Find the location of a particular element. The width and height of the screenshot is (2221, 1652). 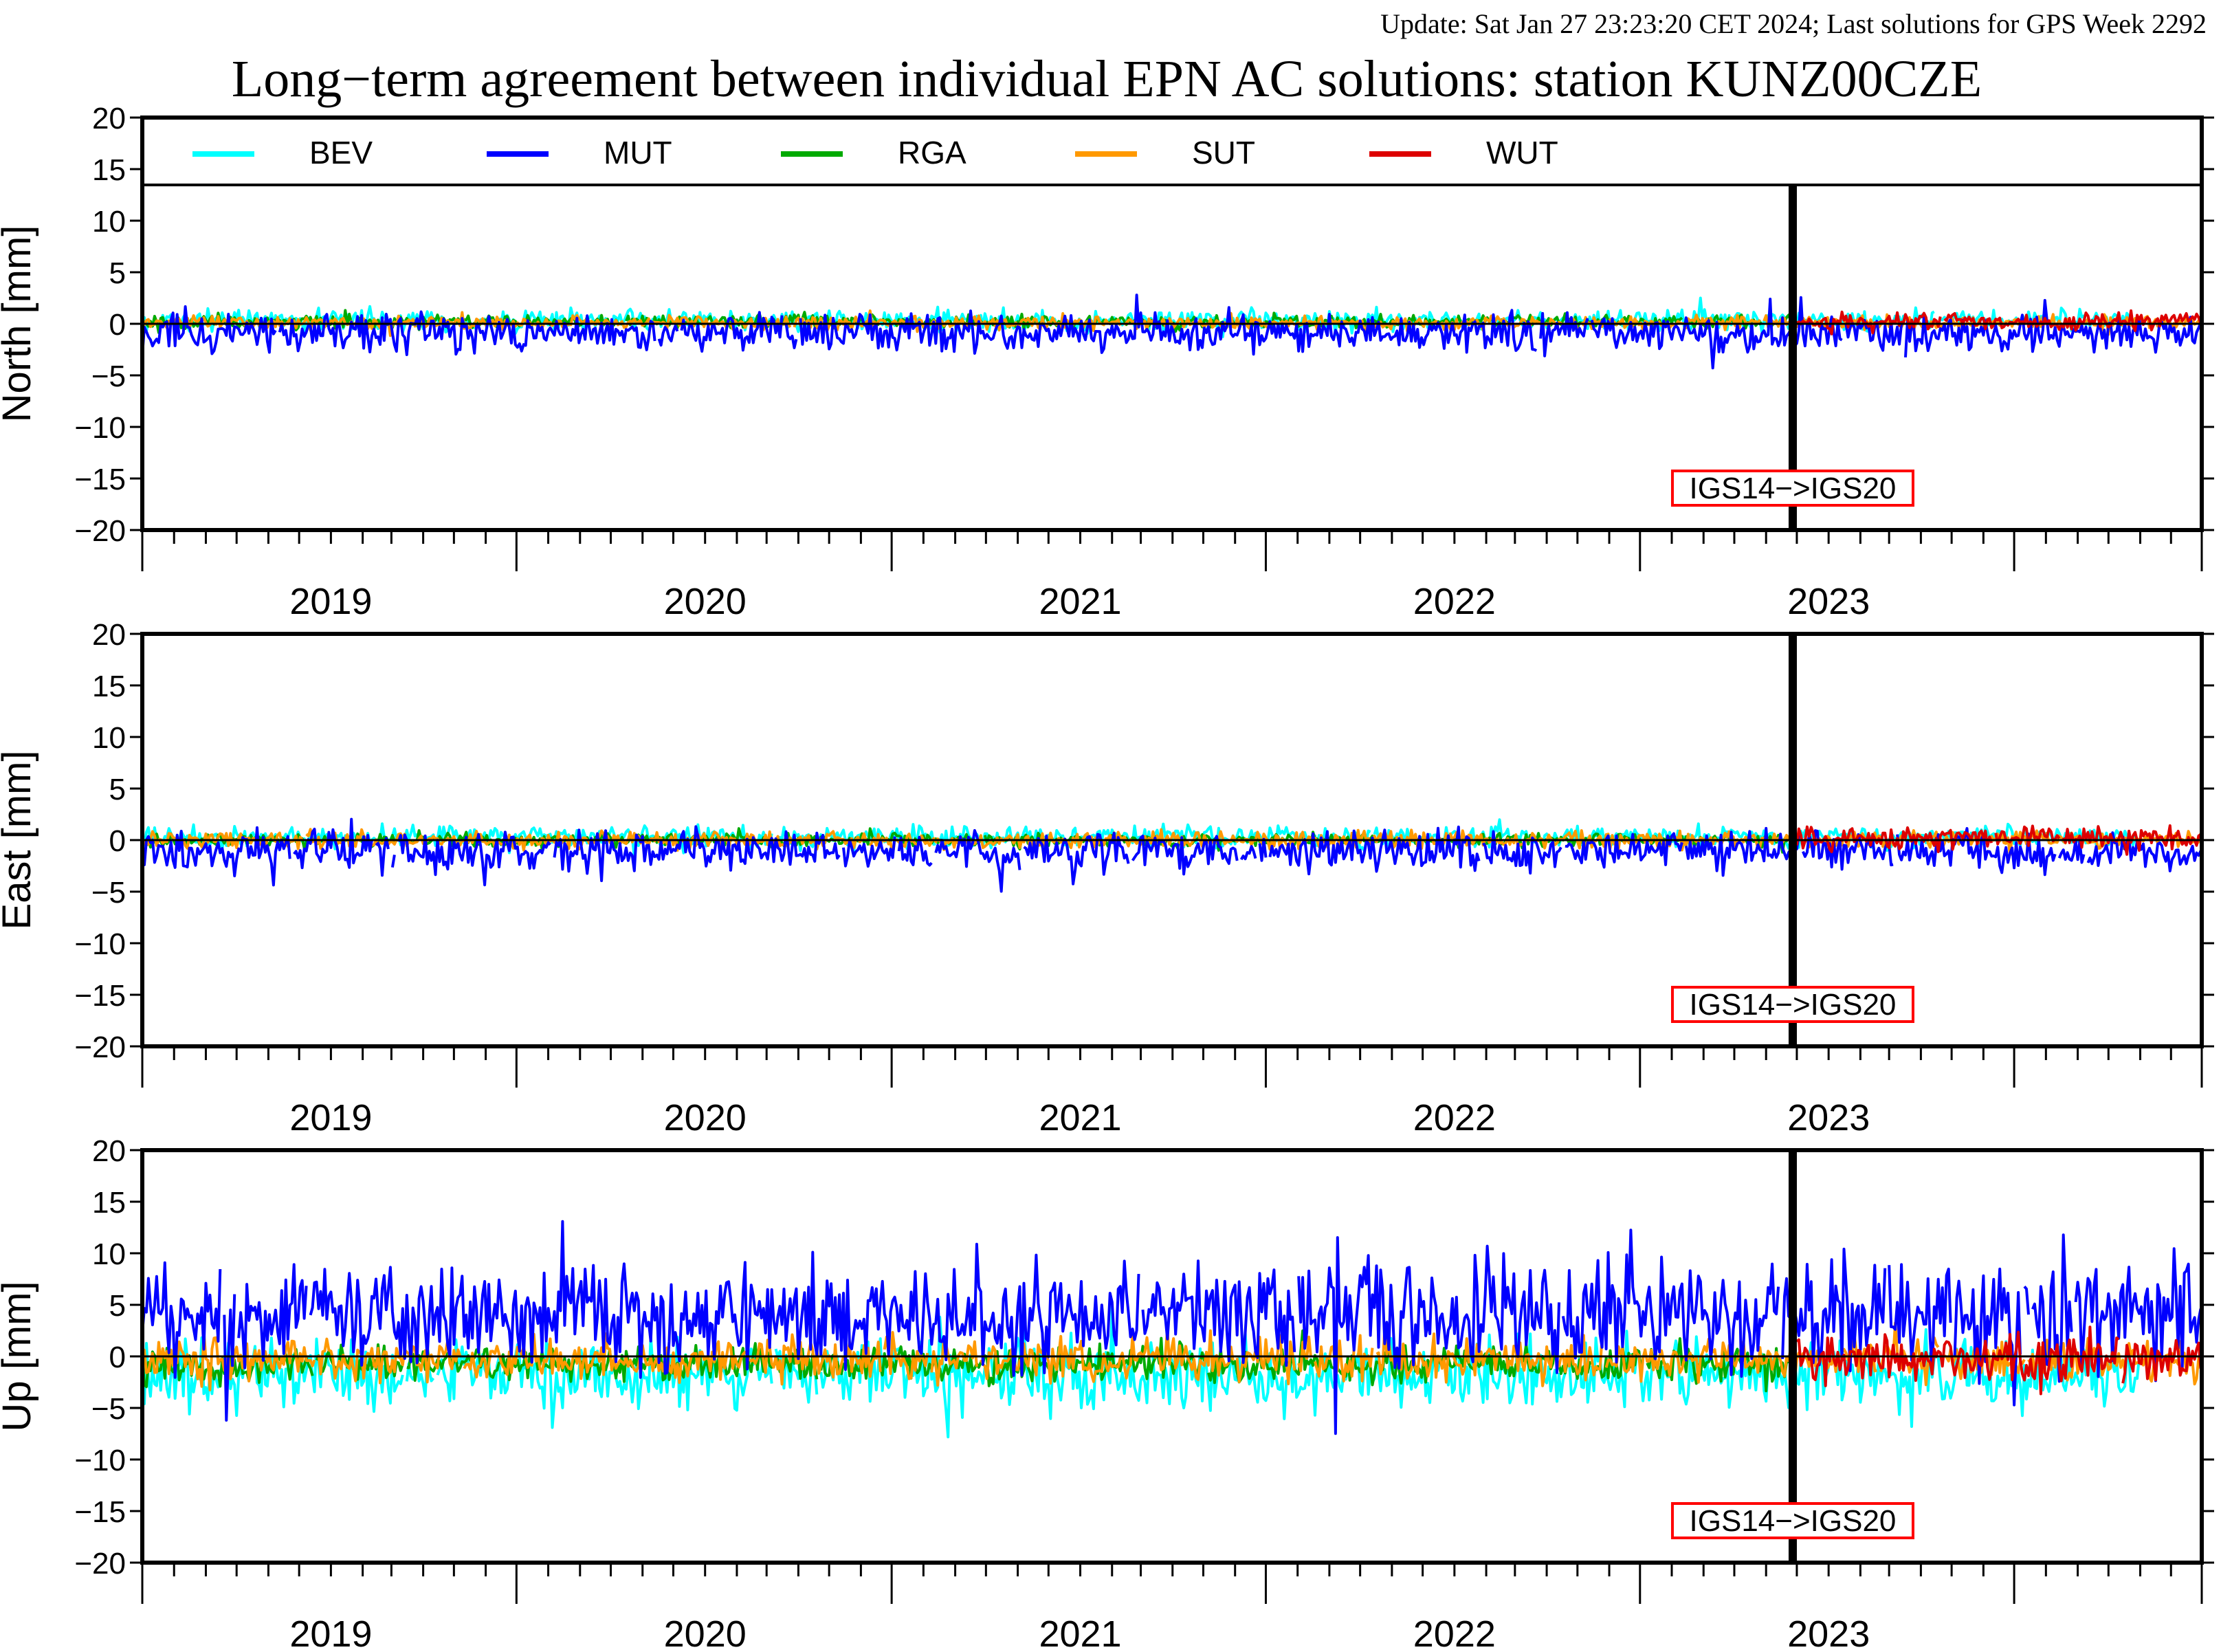

y-axis-label: East [mm] is located at coordinates (19, 839).